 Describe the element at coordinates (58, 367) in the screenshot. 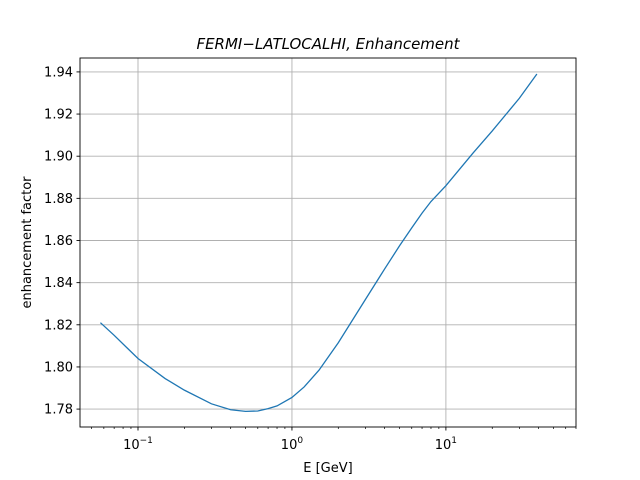

I see `y-tick-label: 1.80` at that location.